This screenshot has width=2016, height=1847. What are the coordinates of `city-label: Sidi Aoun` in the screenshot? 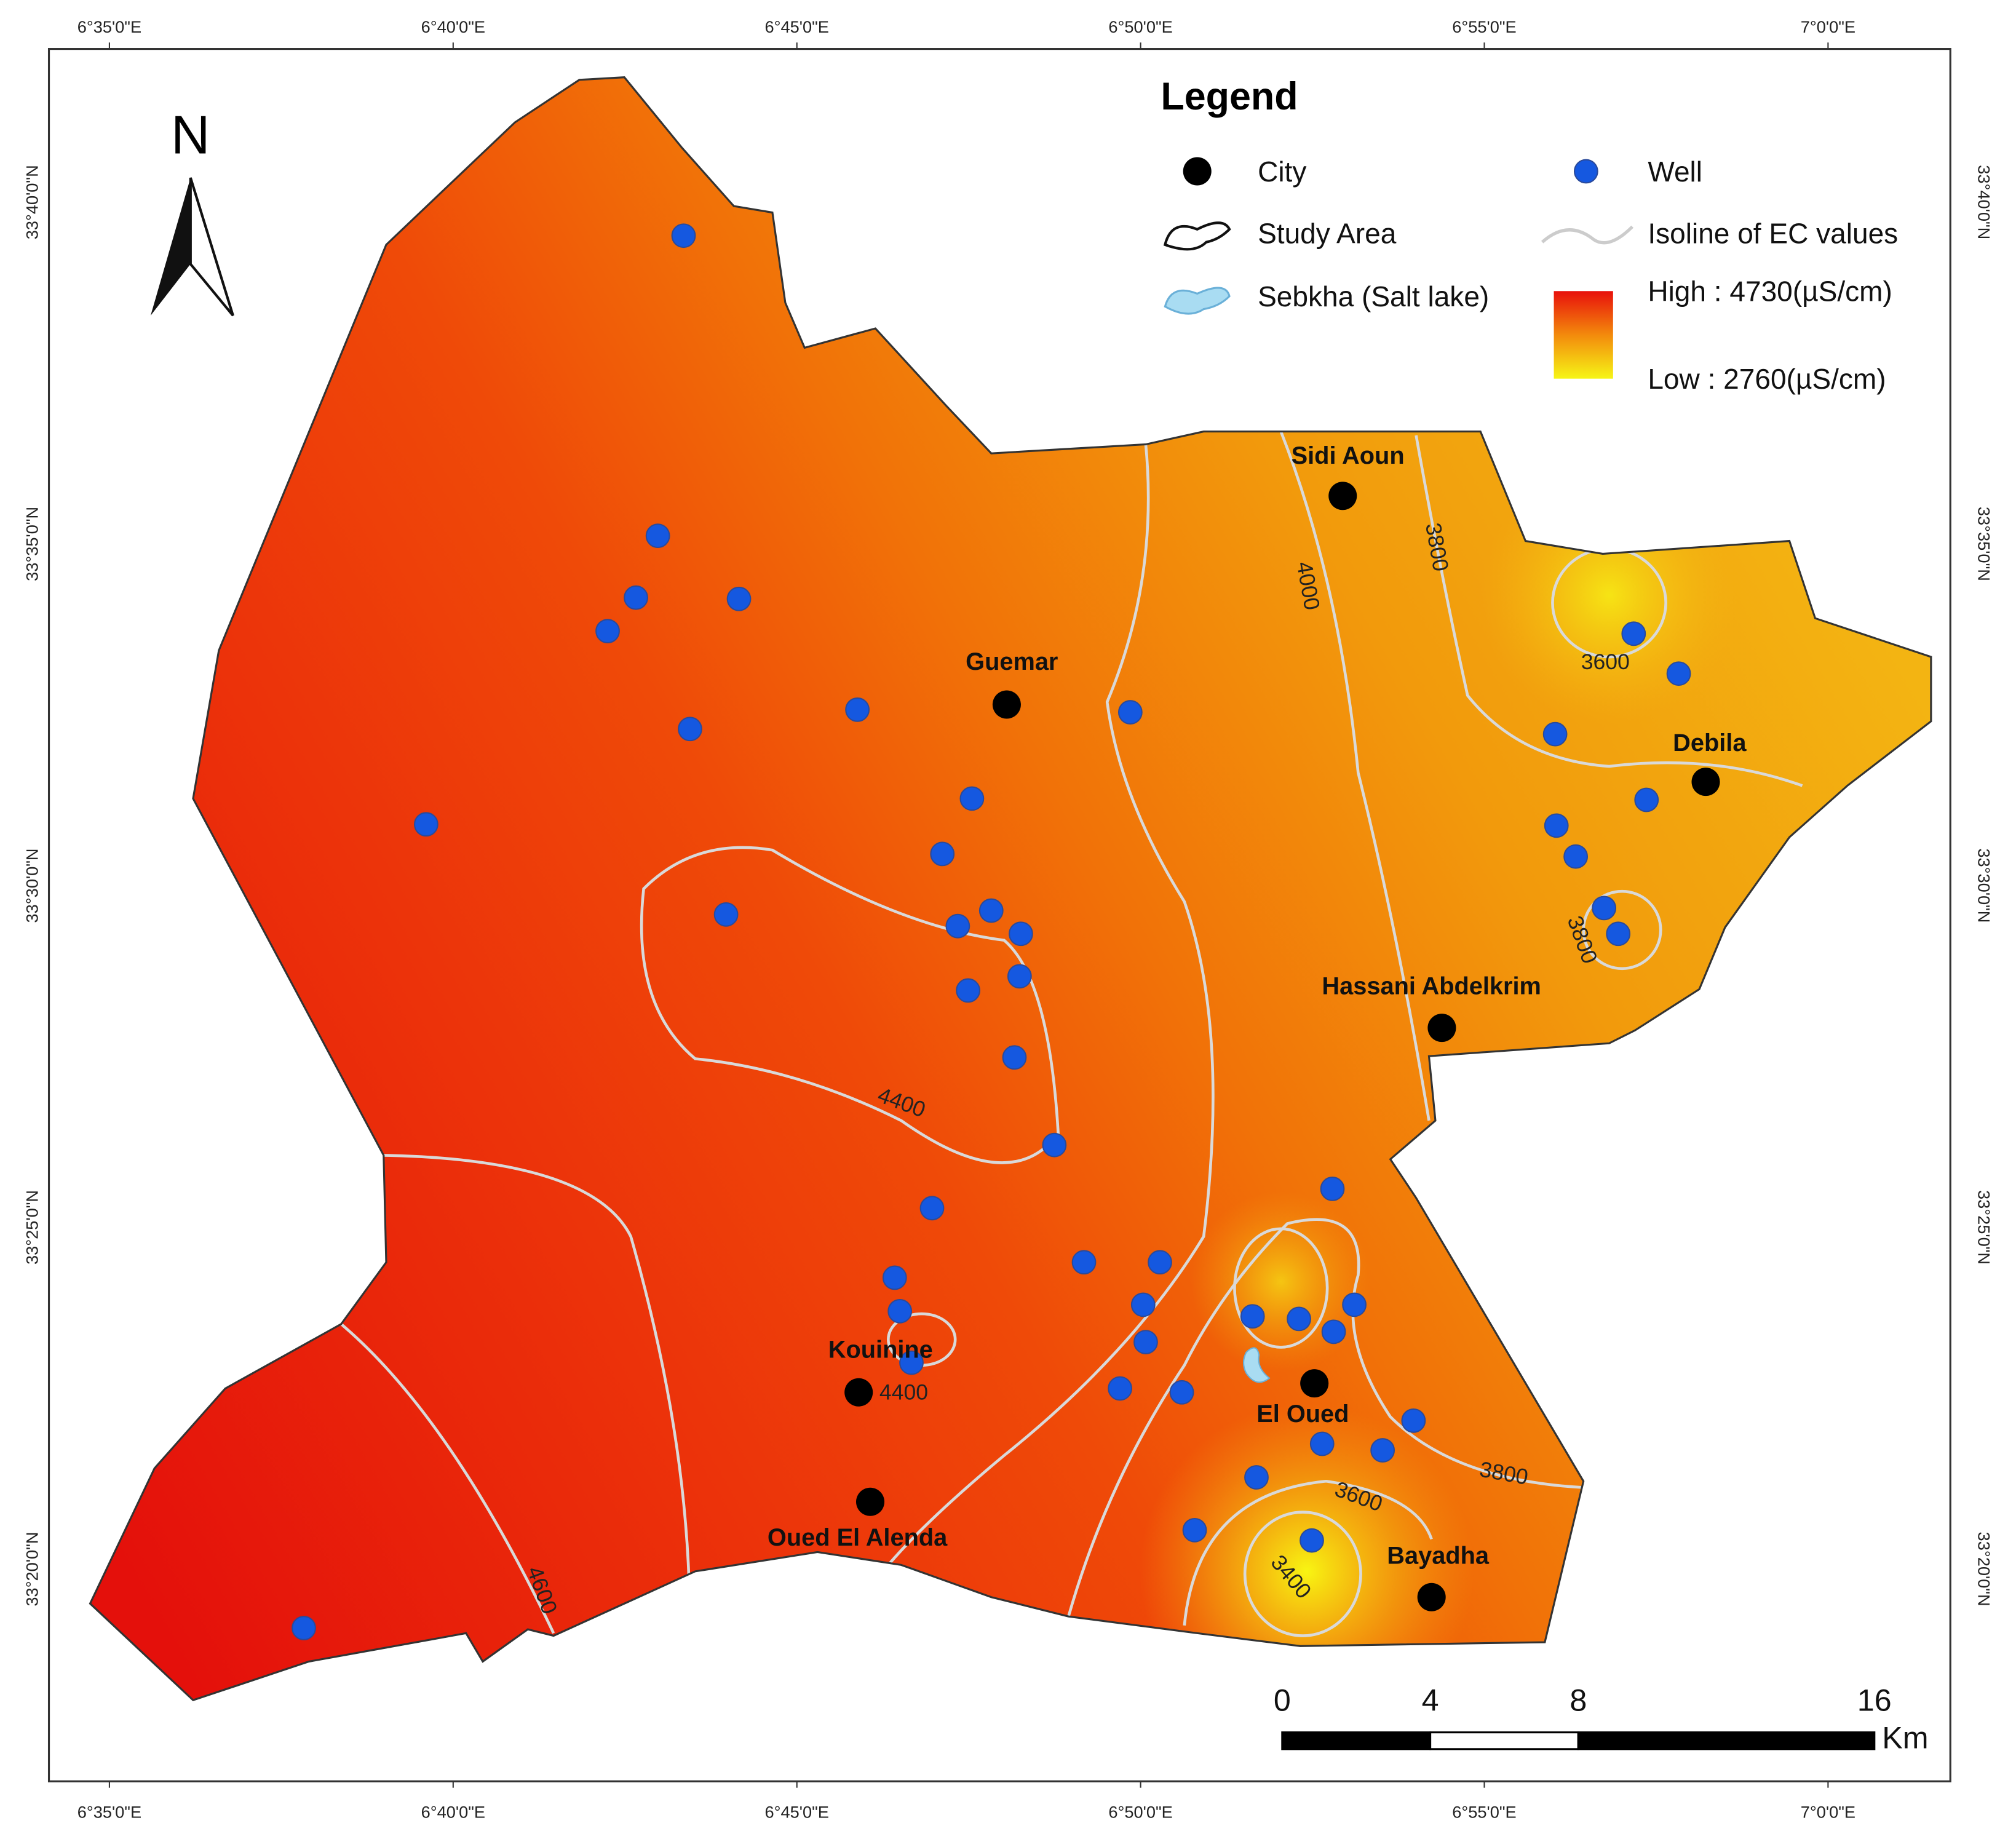 It's located at (1349, 456).